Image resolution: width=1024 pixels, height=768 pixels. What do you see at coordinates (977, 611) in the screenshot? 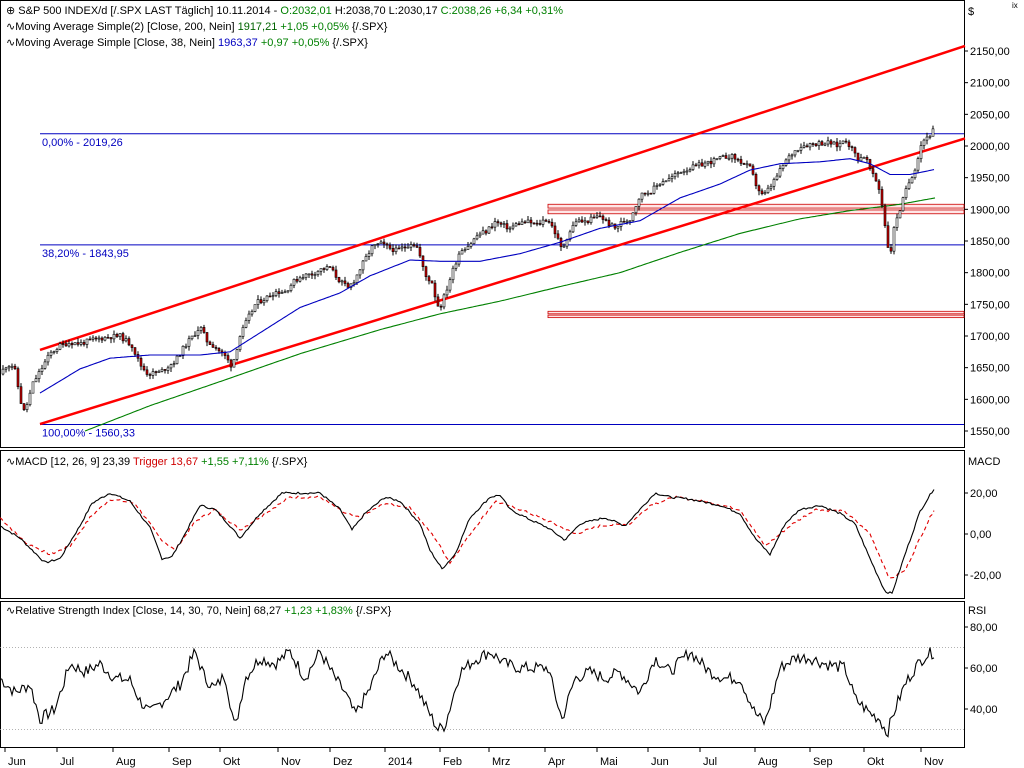
I see `rsi-axis-label: RSI` at bounding box center [977, 611].